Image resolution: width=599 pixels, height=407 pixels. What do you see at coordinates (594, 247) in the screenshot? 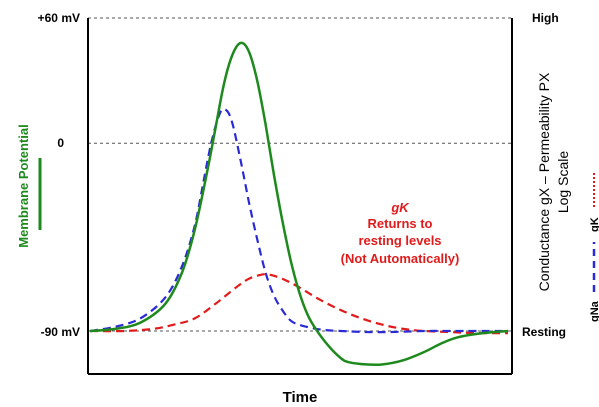
I see `legend: gNa gK` at bounding box center [594, 247].